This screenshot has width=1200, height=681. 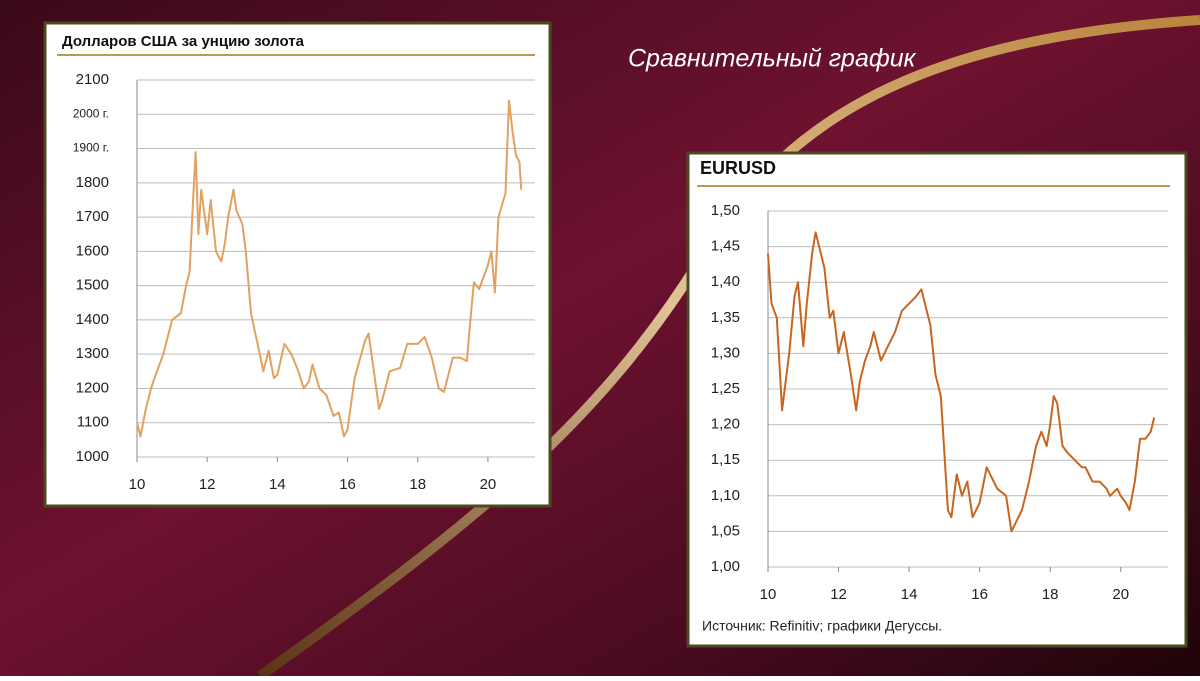 I want to click on y-tick-label: 1800, so click(x=92, y=182).